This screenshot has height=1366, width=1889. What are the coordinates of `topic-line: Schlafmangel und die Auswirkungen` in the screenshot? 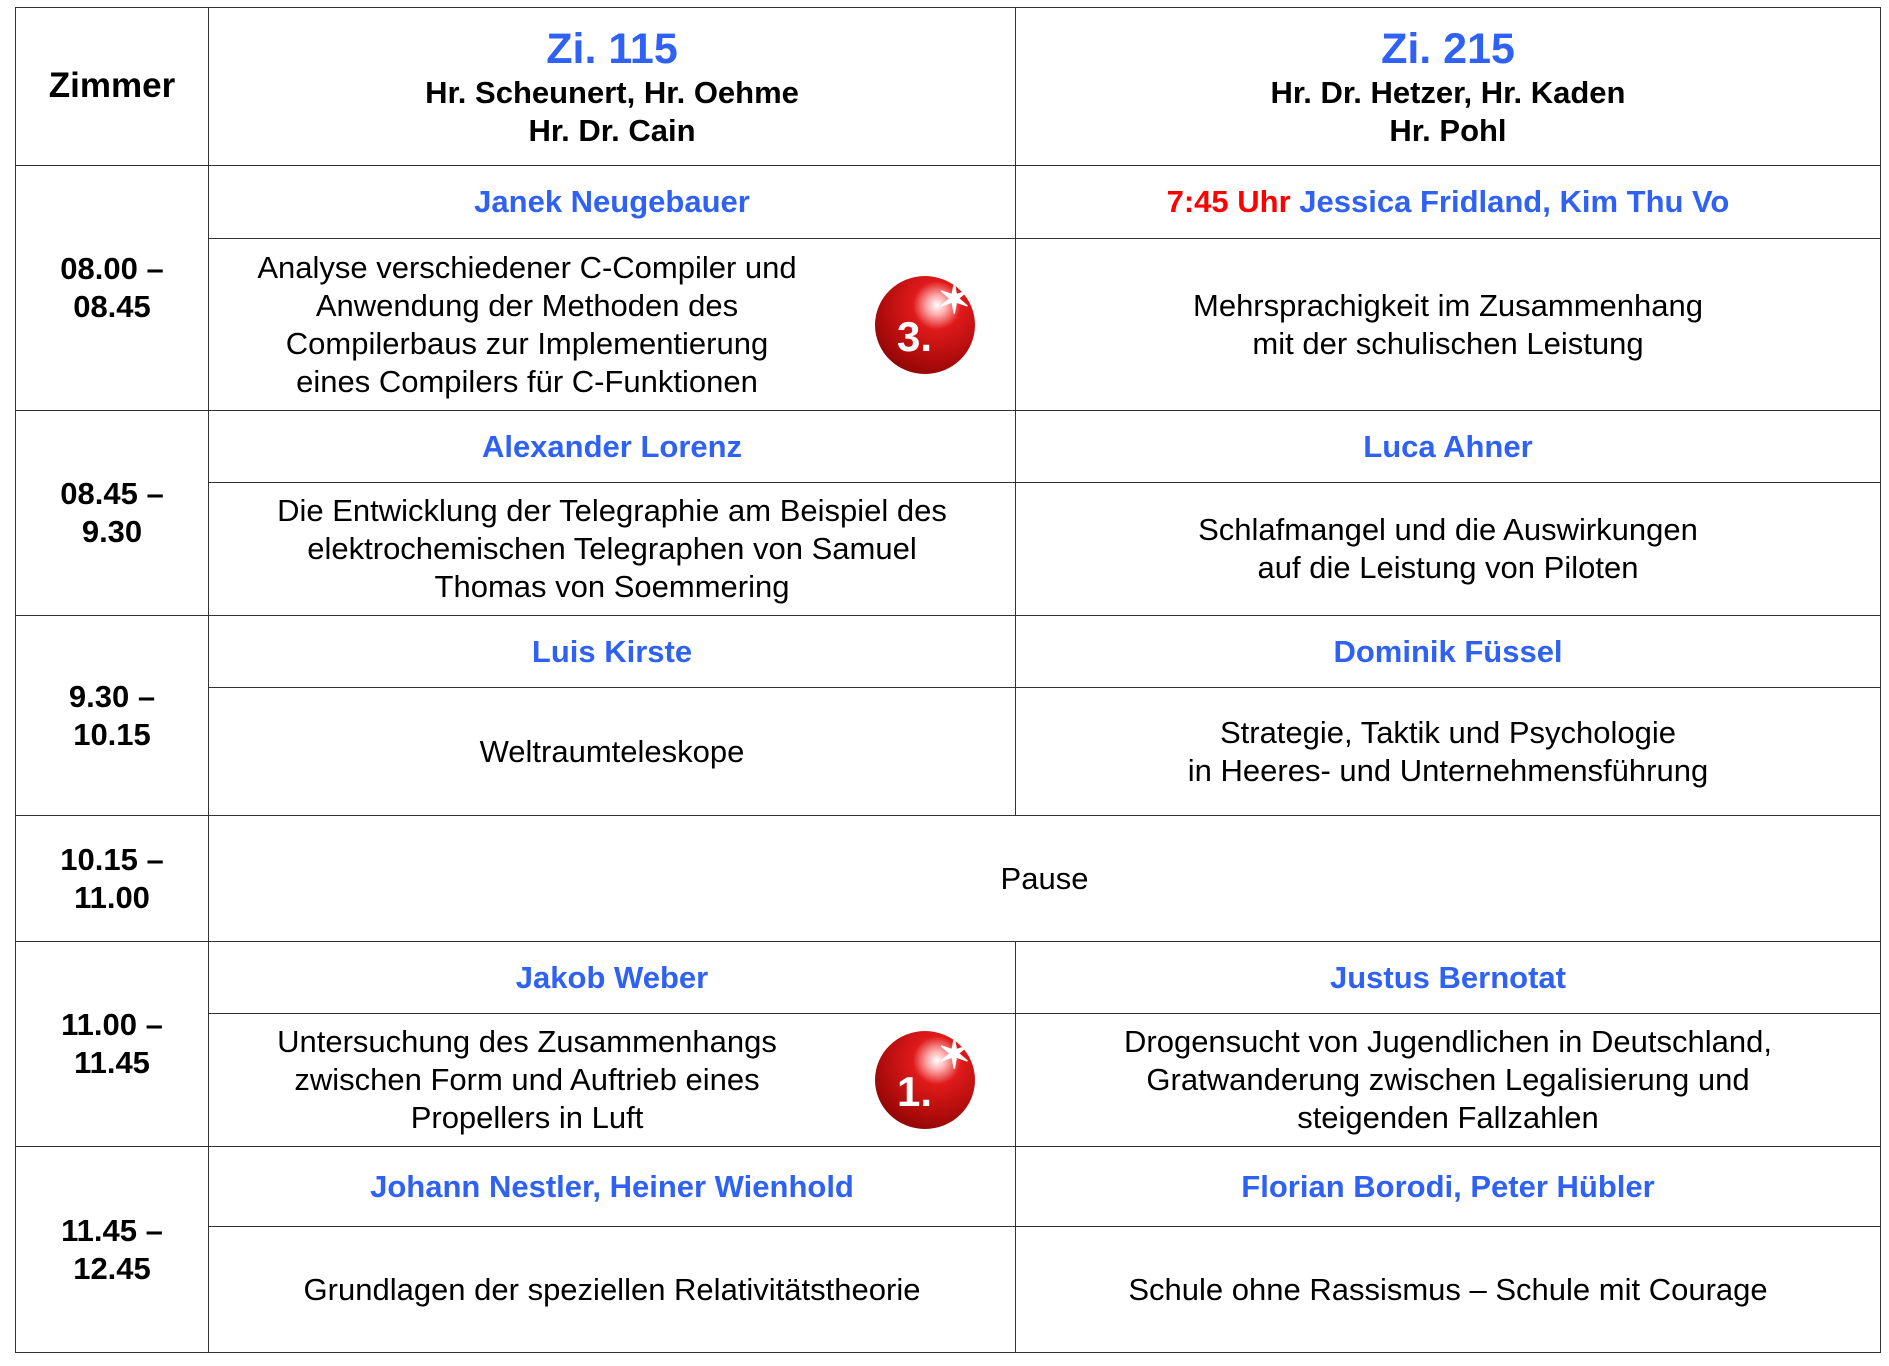 It's located at (1448, 529).